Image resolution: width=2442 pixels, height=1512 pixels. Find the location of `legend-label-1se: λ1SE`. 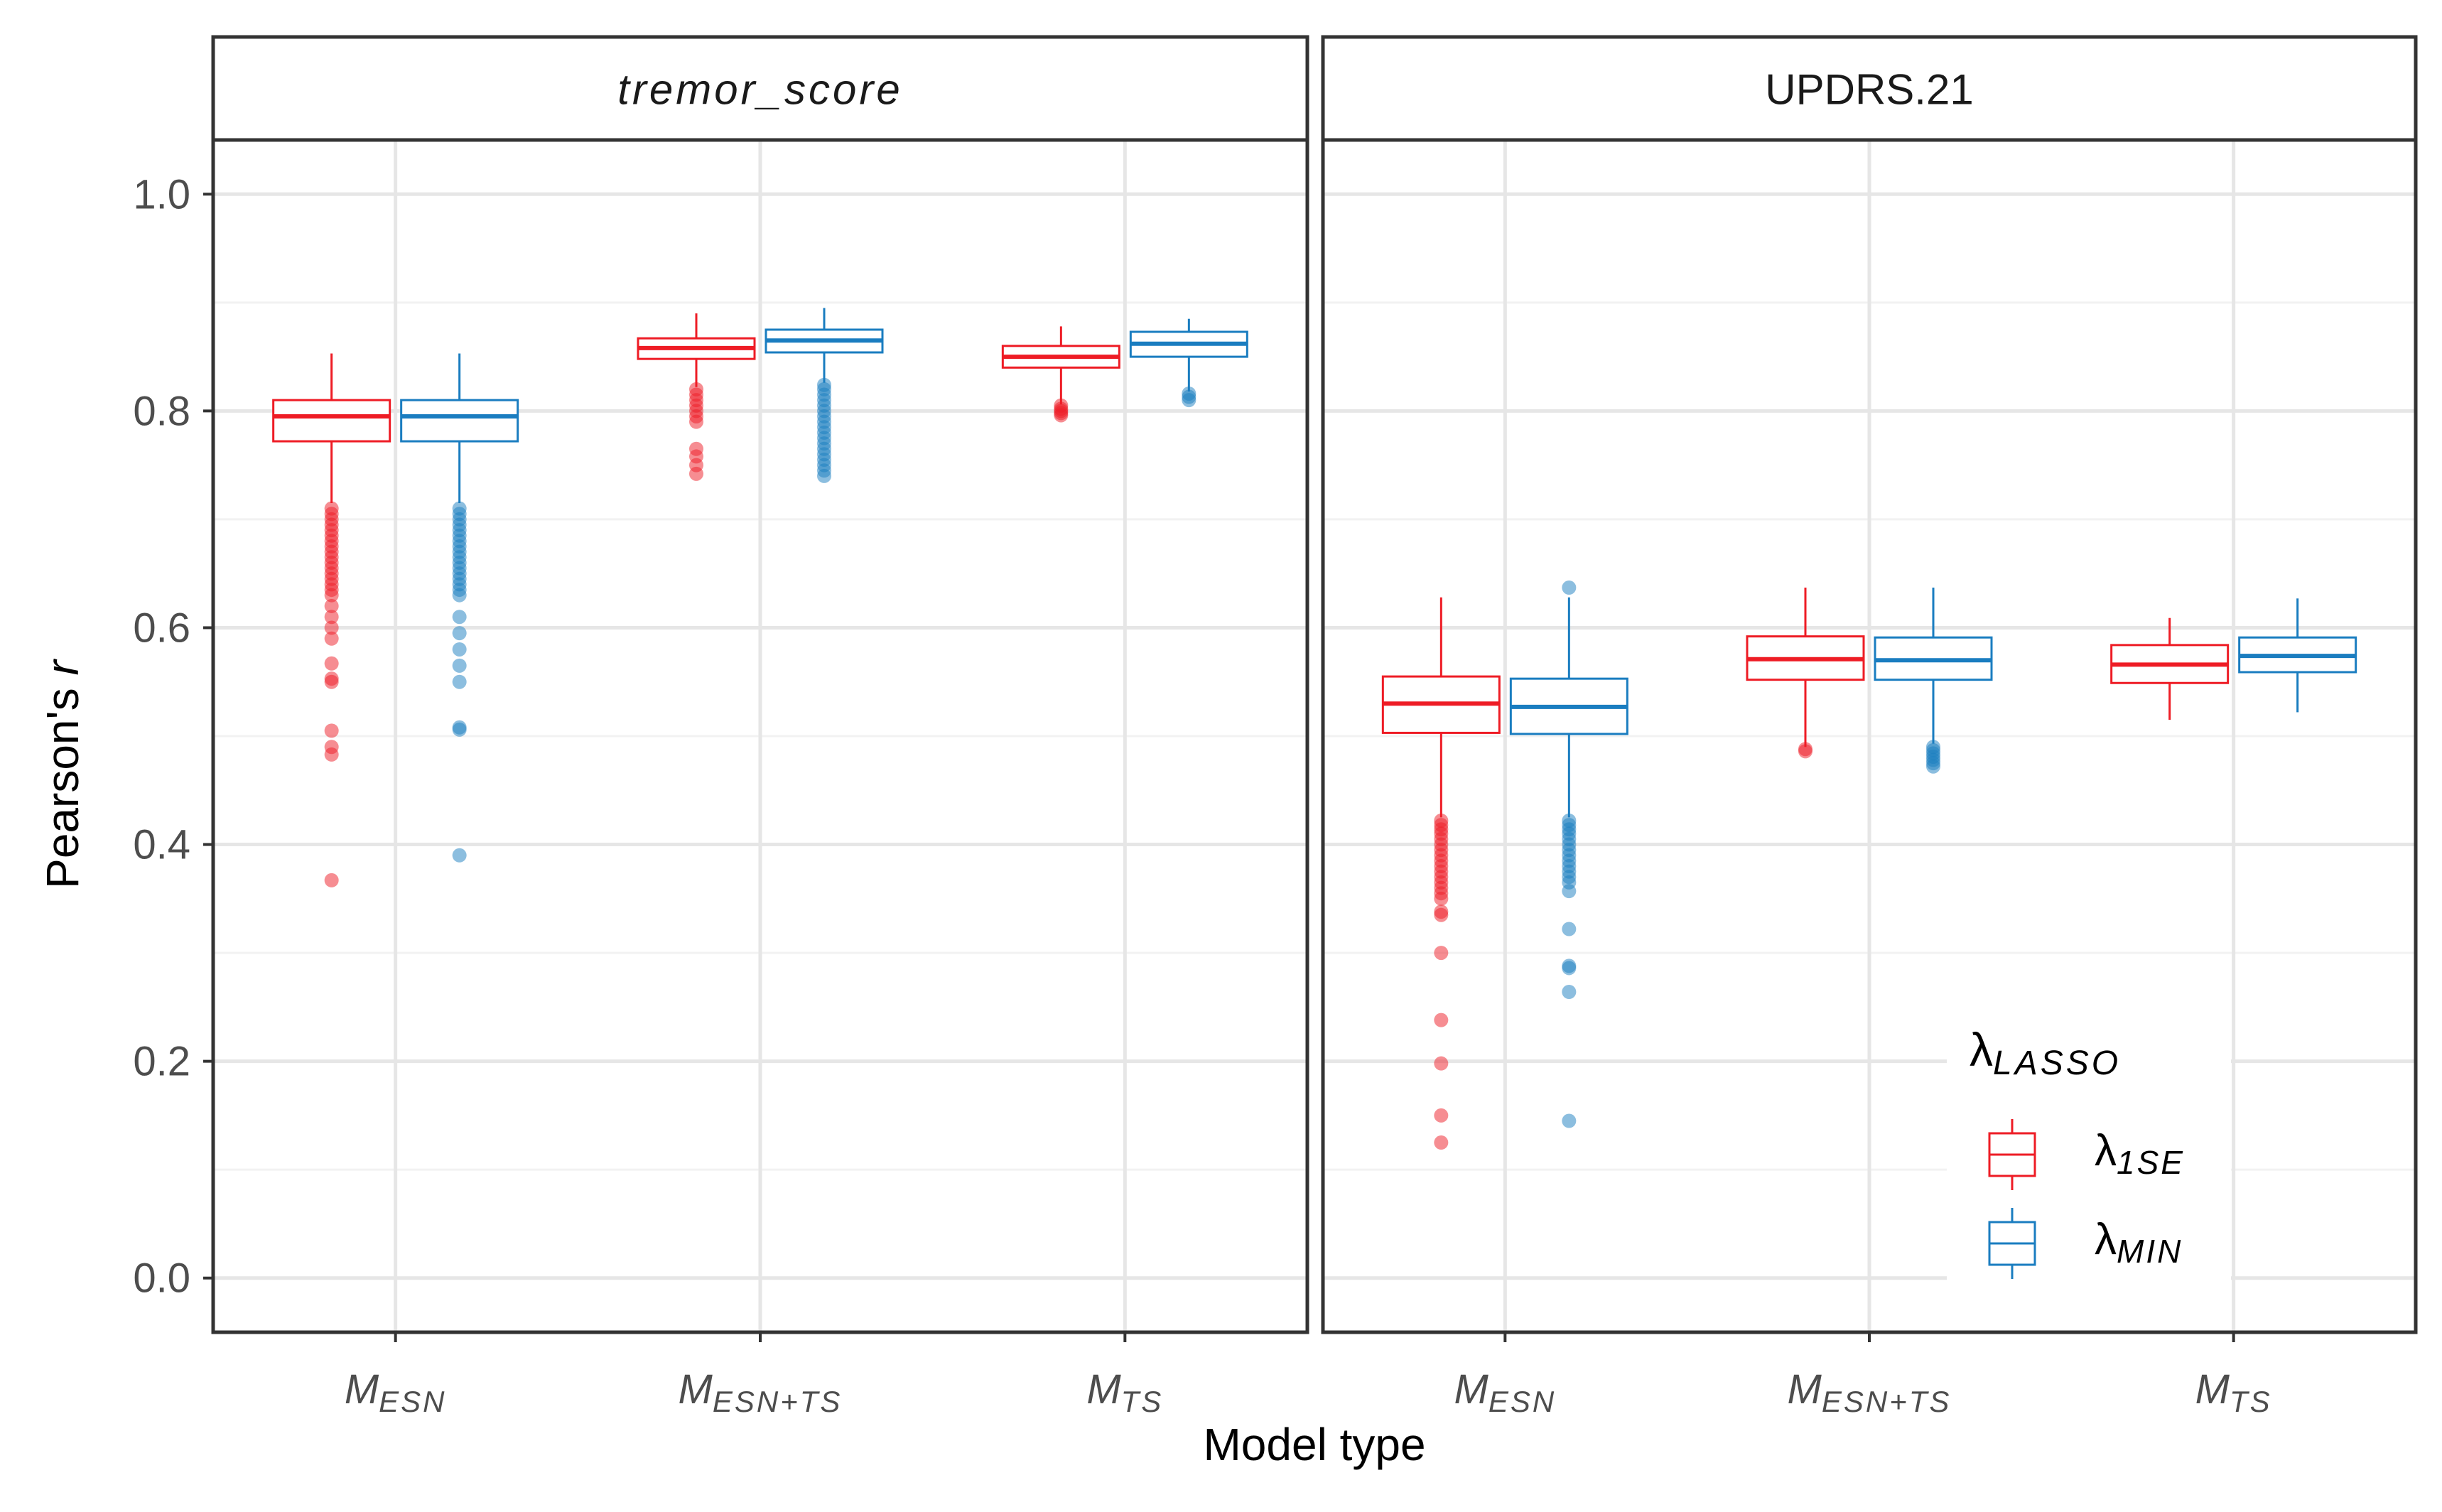

legend-label-1se: λ1SE is located at coordinates (2140, 1153).